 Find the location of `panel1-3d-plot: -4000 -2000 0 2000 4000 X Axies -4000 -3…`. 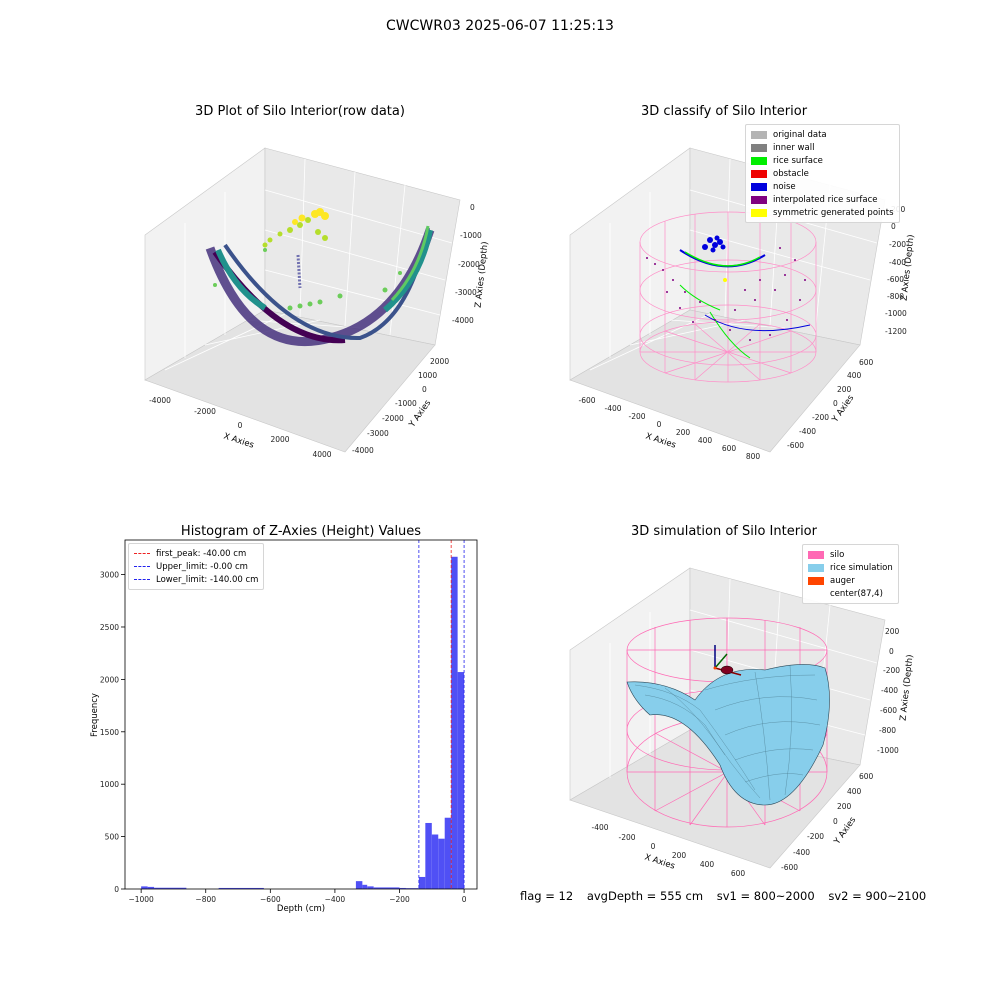

panel1-3d-plot: -4000 -2000 0 2000 4000 X Axies -4000 -3… is located at coordinates (317, 303).